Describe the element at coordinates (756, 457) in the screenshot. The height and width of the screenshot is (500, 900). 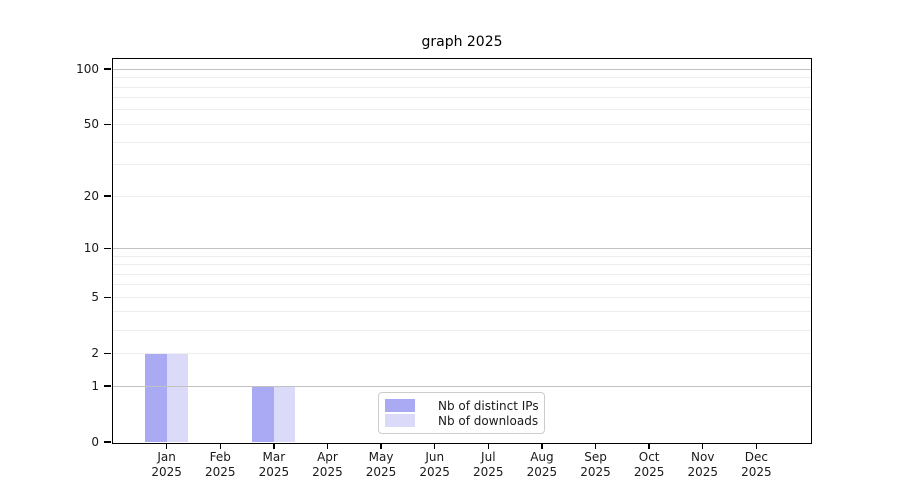
I see `x-tick-month: Dec` at that location.